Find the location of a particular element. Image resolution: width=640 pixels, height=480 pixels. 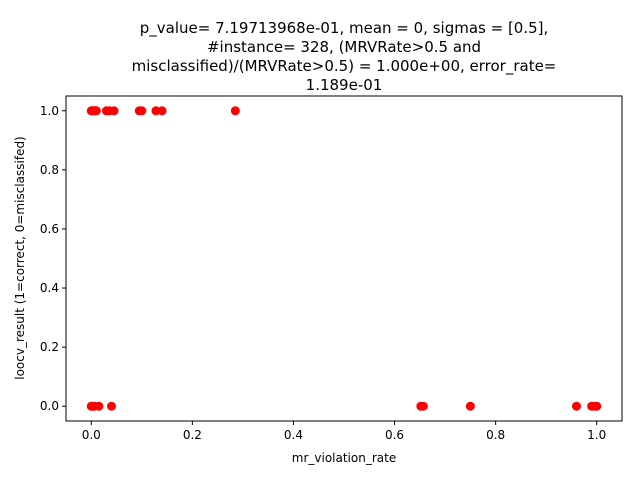

chart-title-line: #instance= 328, (MRVRate>0.5 and is located at coordinates (344, 47).